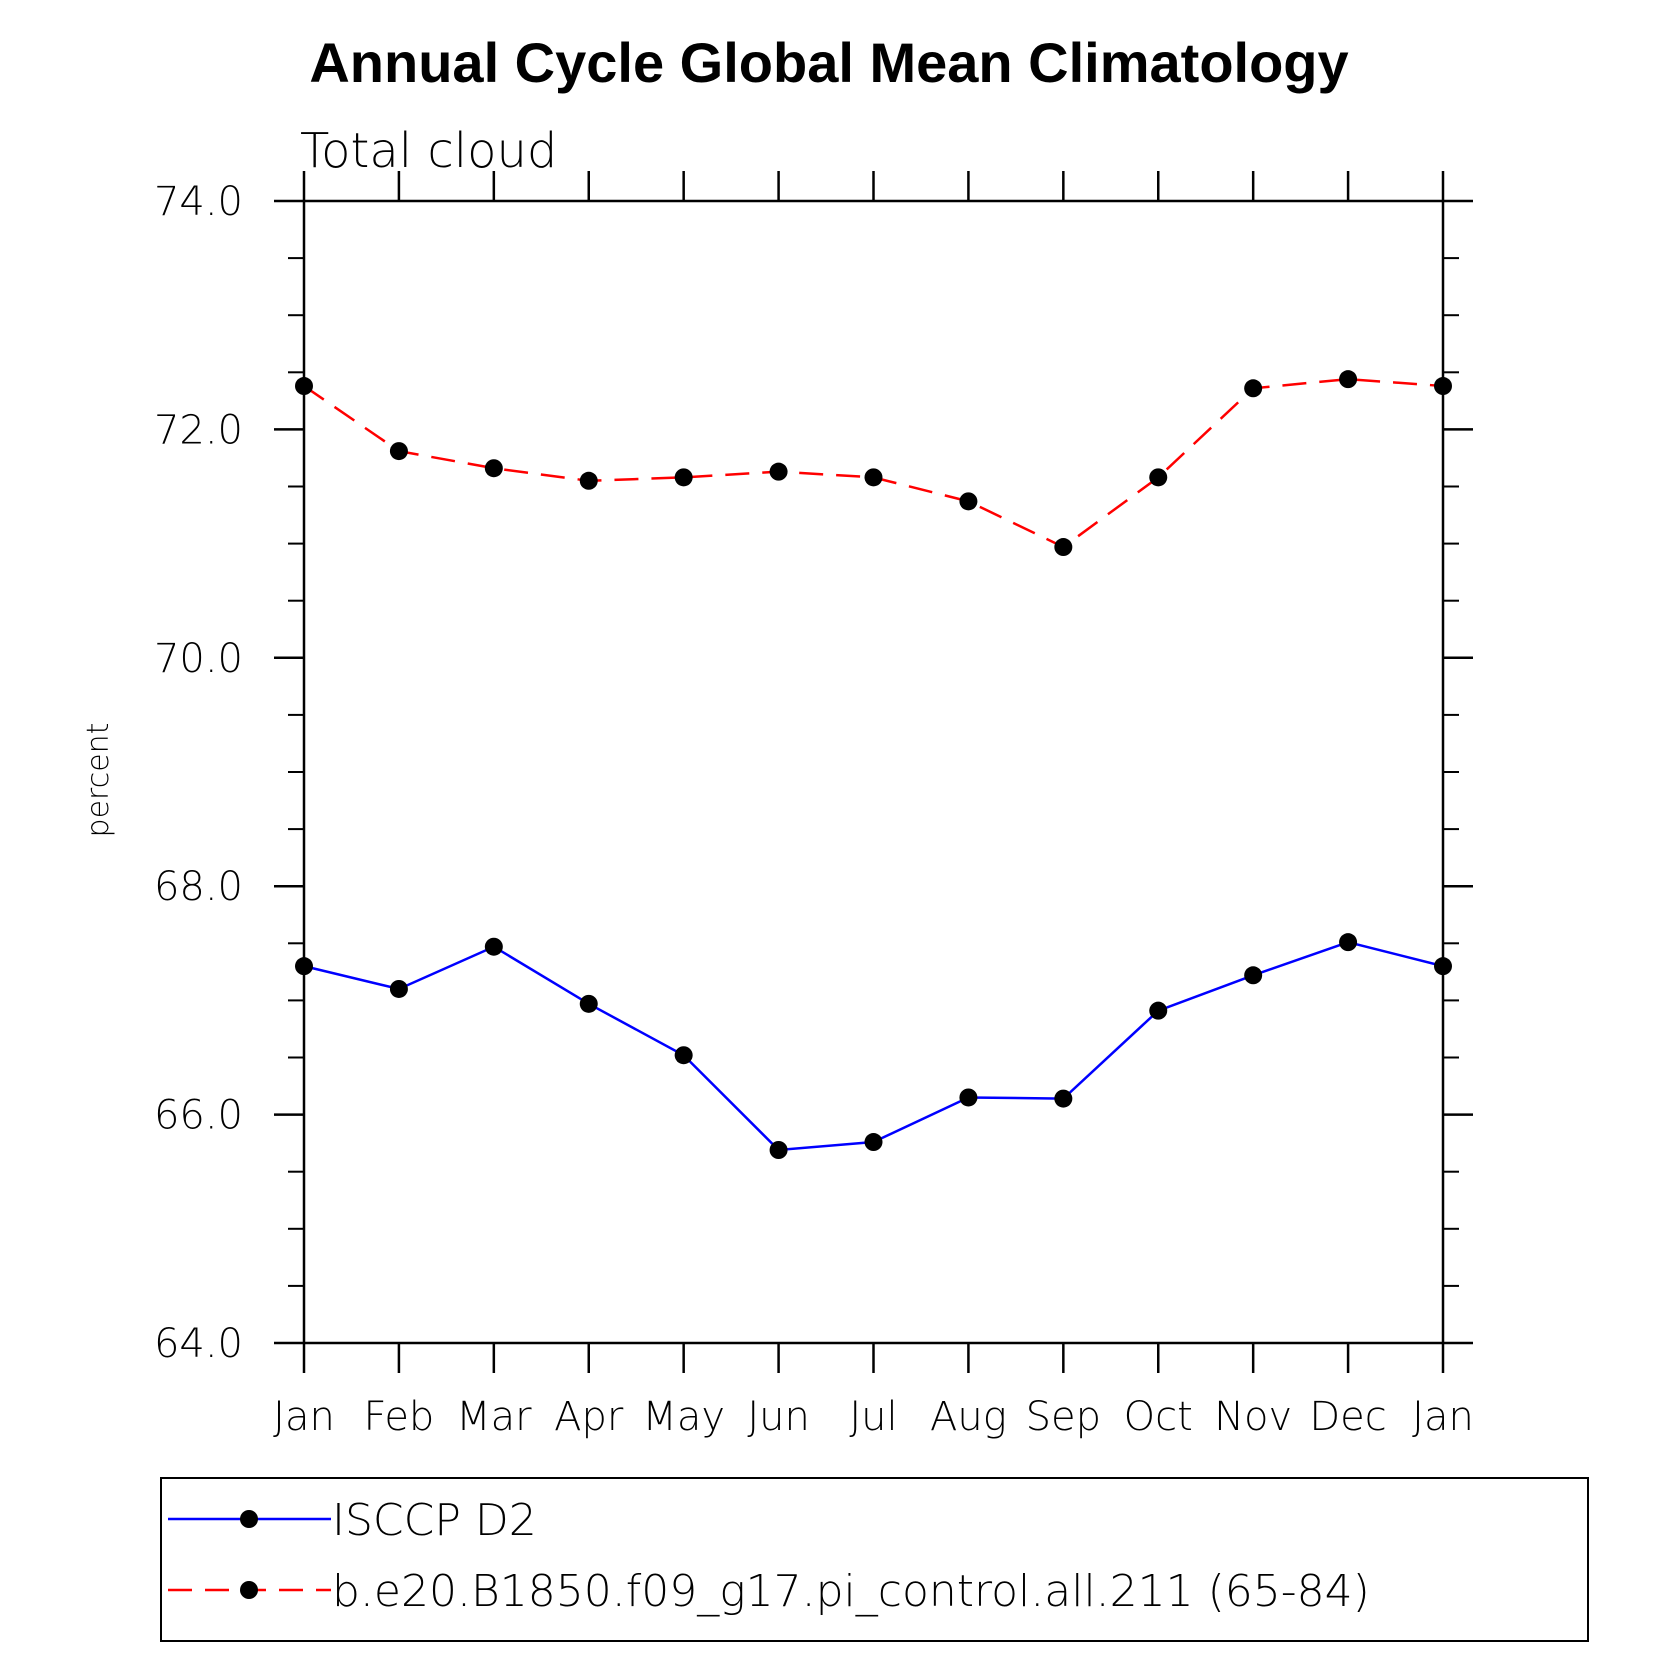  I want to click on y-tick-label: 64.0, so click(198, 1344).